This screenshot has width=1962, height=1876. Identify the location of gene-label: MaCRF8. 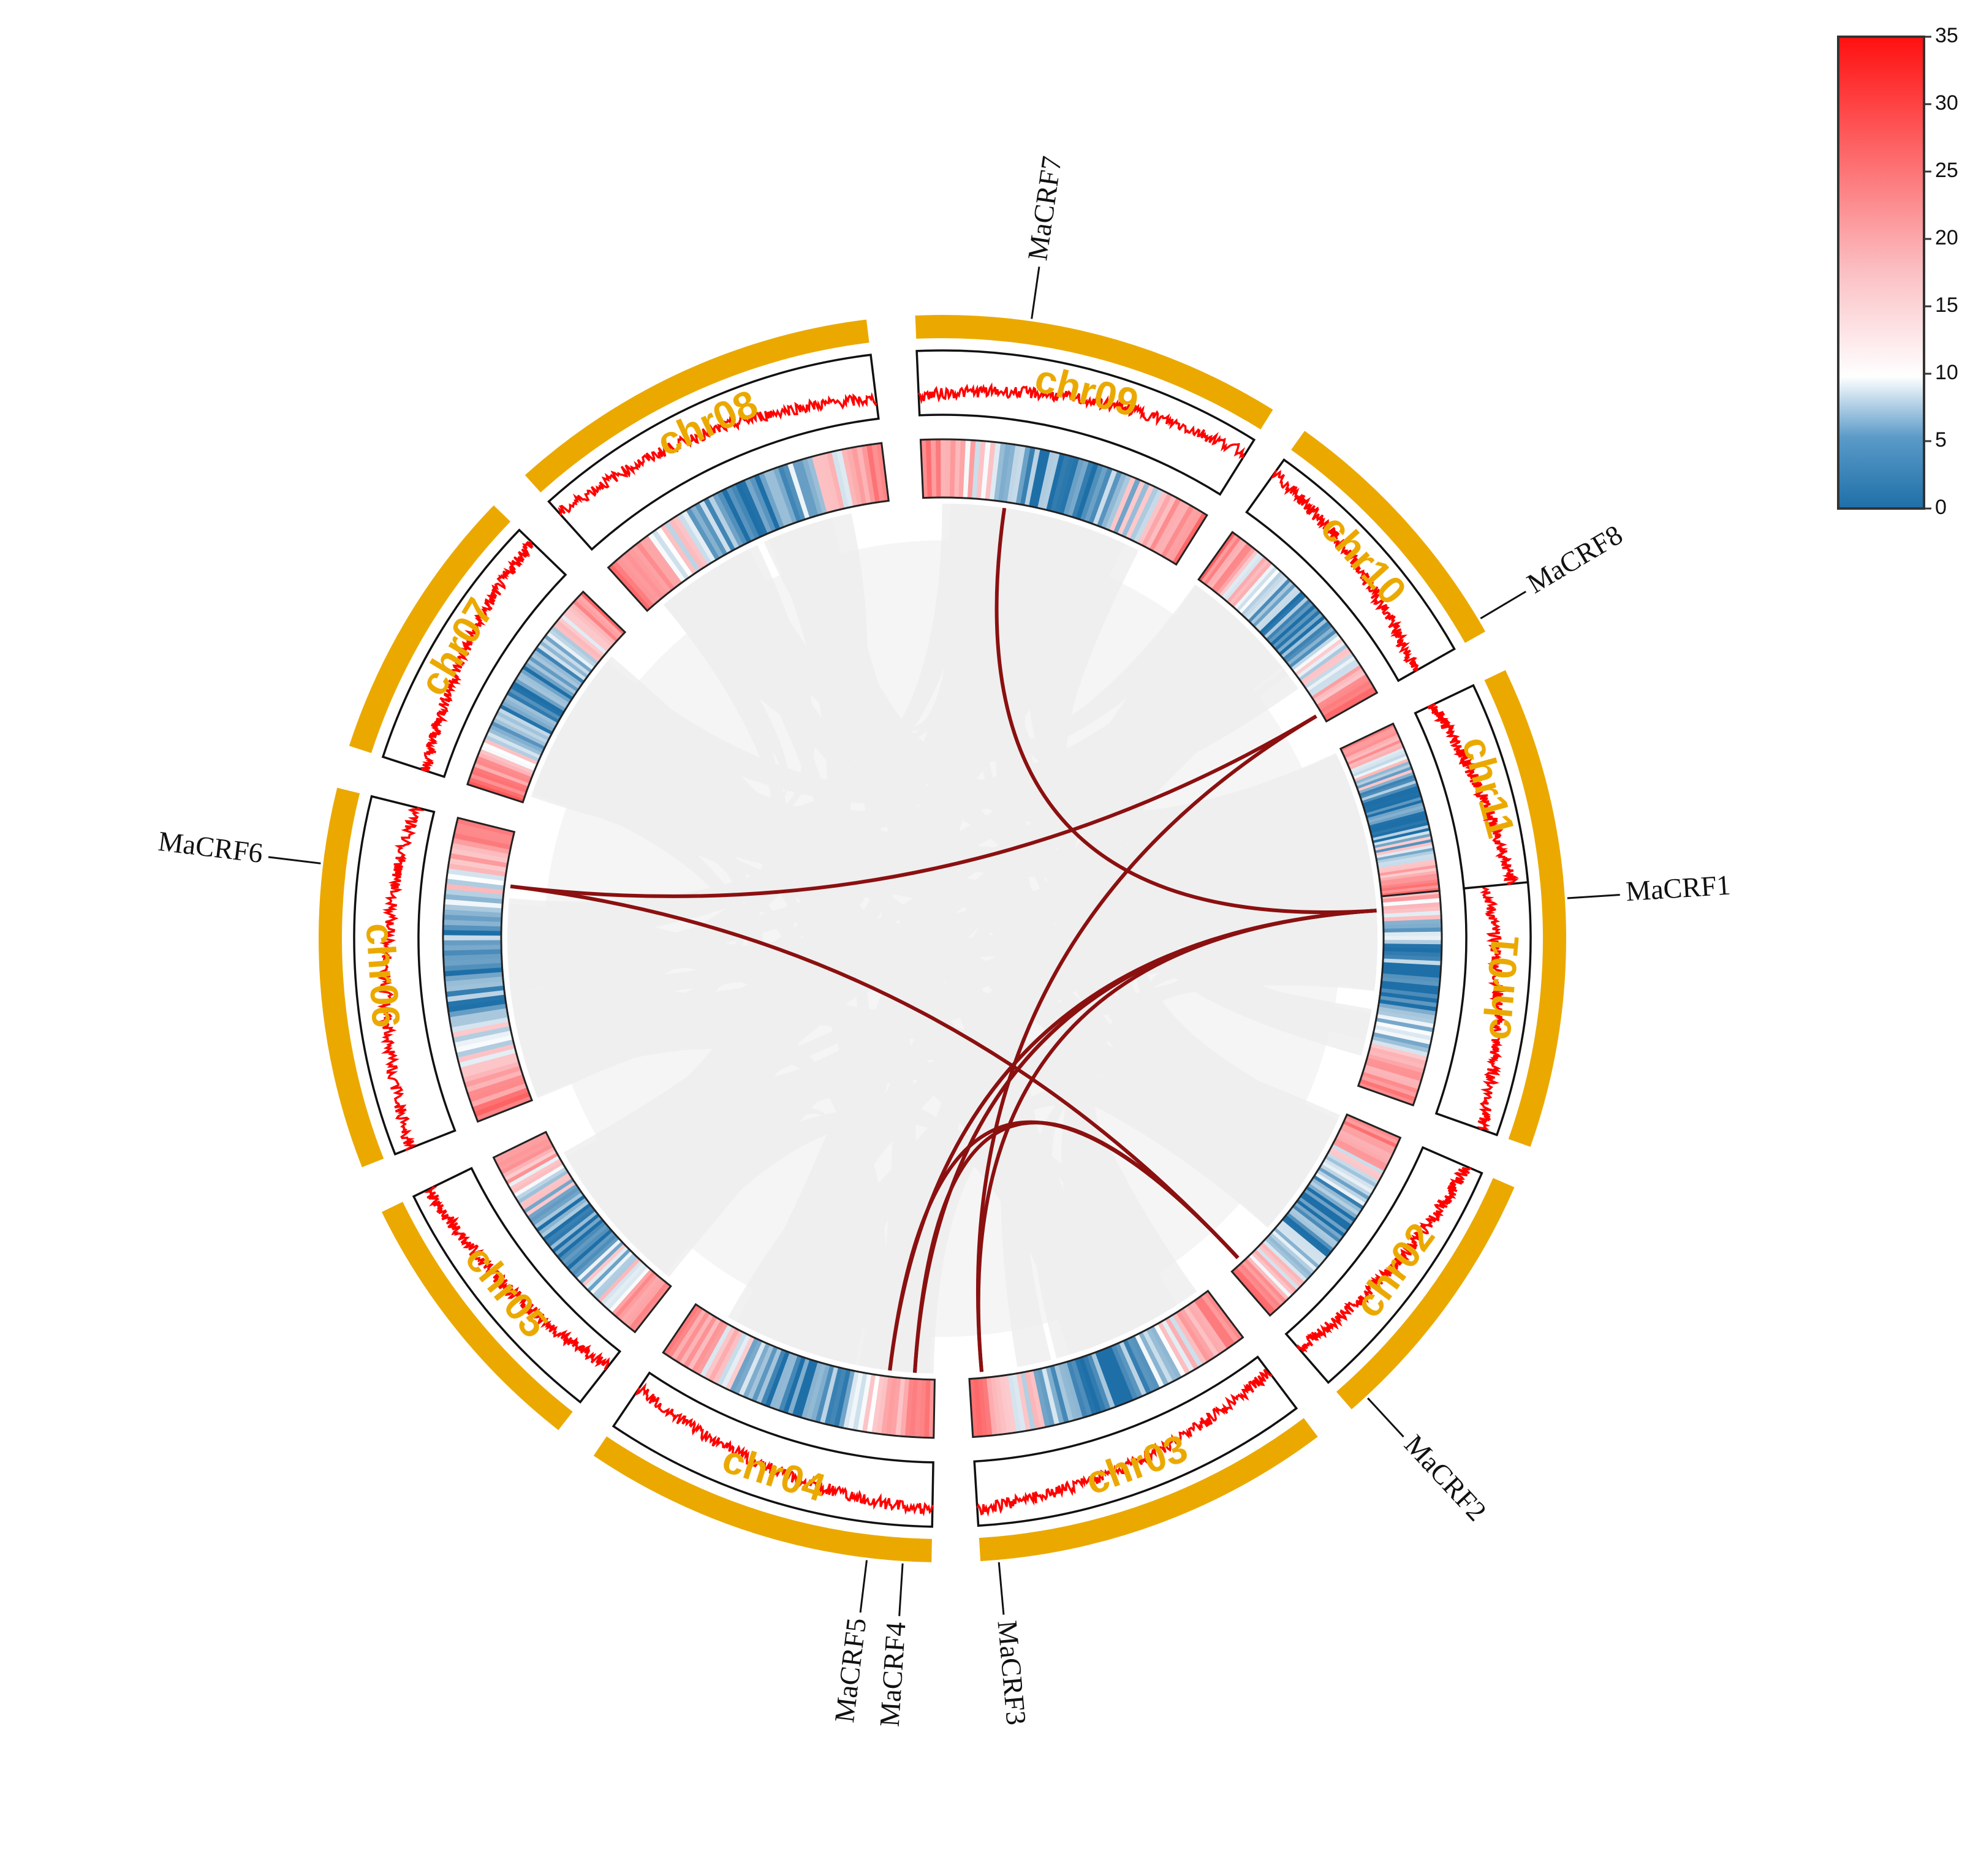
(1574, 559).